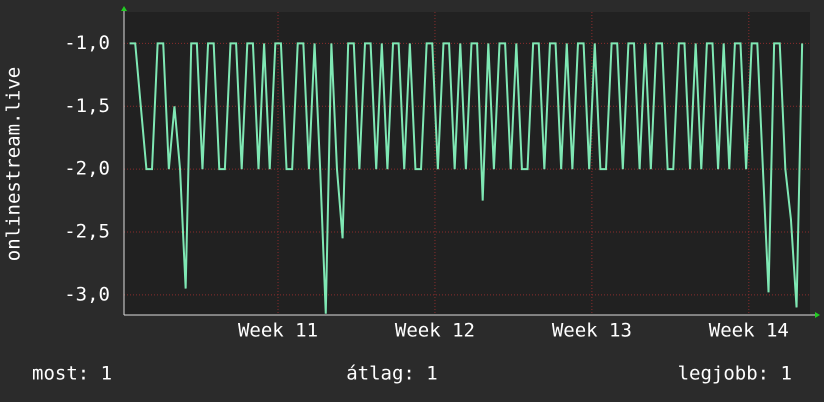 This screenshot has height=402, width=824. Describe the element at coordinates (87, 106) in the screenshot. I see `y-tick-label: -1,5` at that location.